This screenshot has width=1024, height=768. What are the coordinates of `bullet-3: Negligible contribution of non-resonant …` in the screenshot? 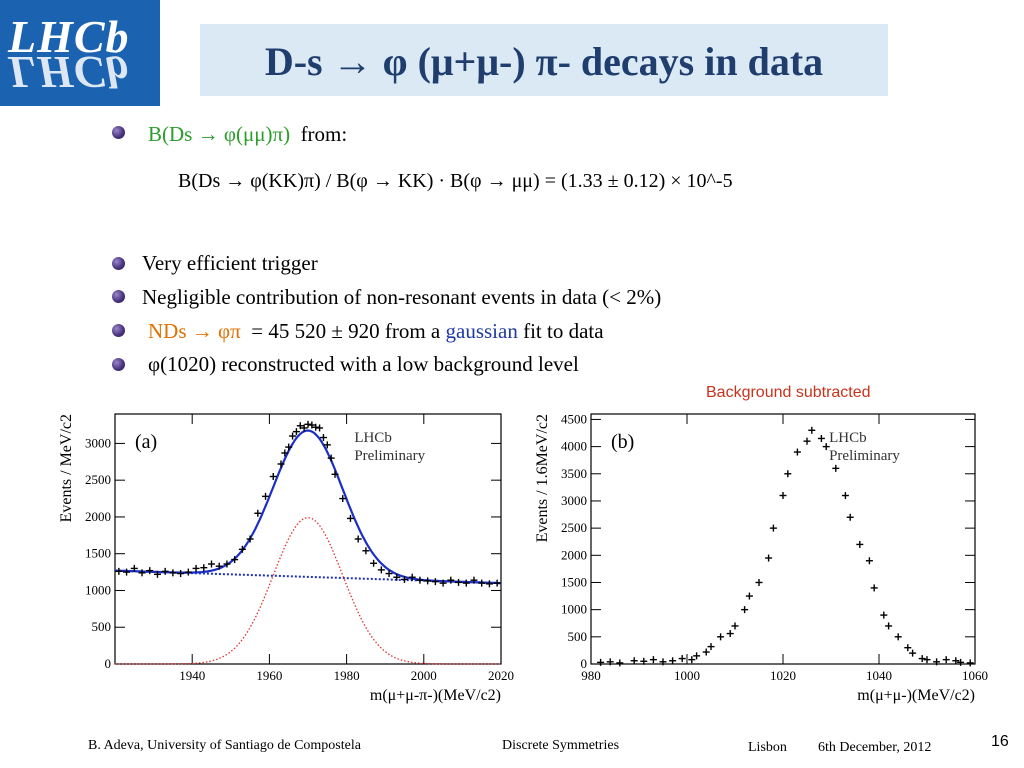 It's located at (402, 297).